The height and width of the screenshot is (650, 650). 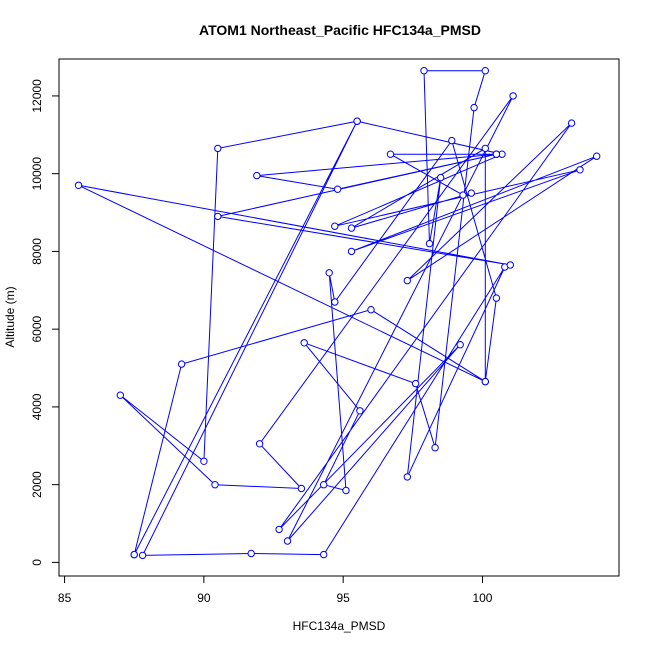 I want to click on x-tick-label: 100, so click(x=482, y=598).